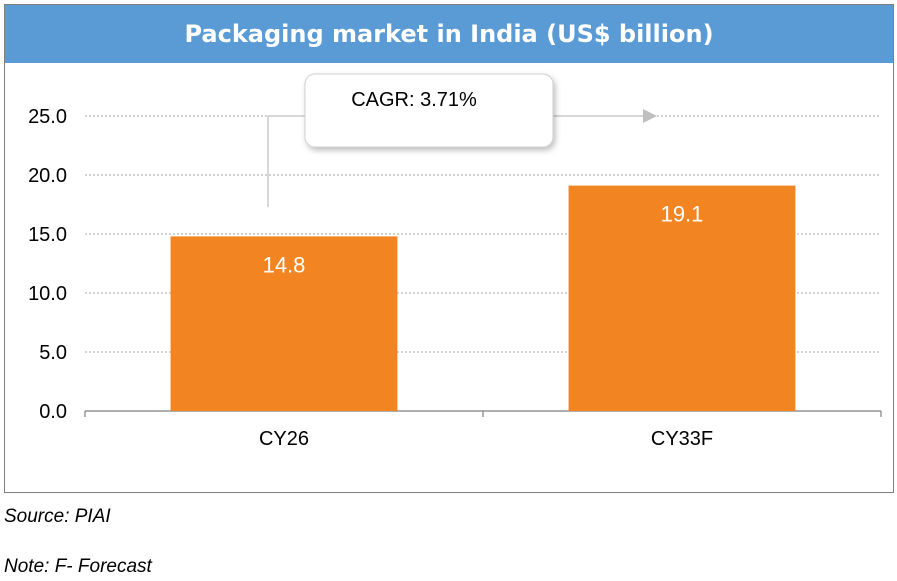 The height and width of the screenshot is (581, 897). What do you see at coordinates (650, 116) in the screenshot?
I see `cagr-arrow-head` at bounding box center [650, 116].